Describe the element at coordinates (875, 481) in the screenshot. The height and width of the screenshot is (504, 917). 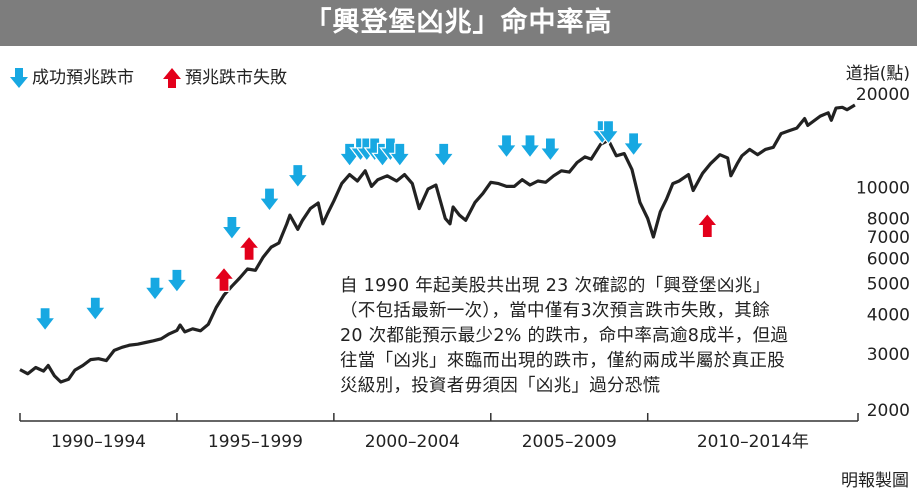
I see `credit-label: 明報製圖` at that location.